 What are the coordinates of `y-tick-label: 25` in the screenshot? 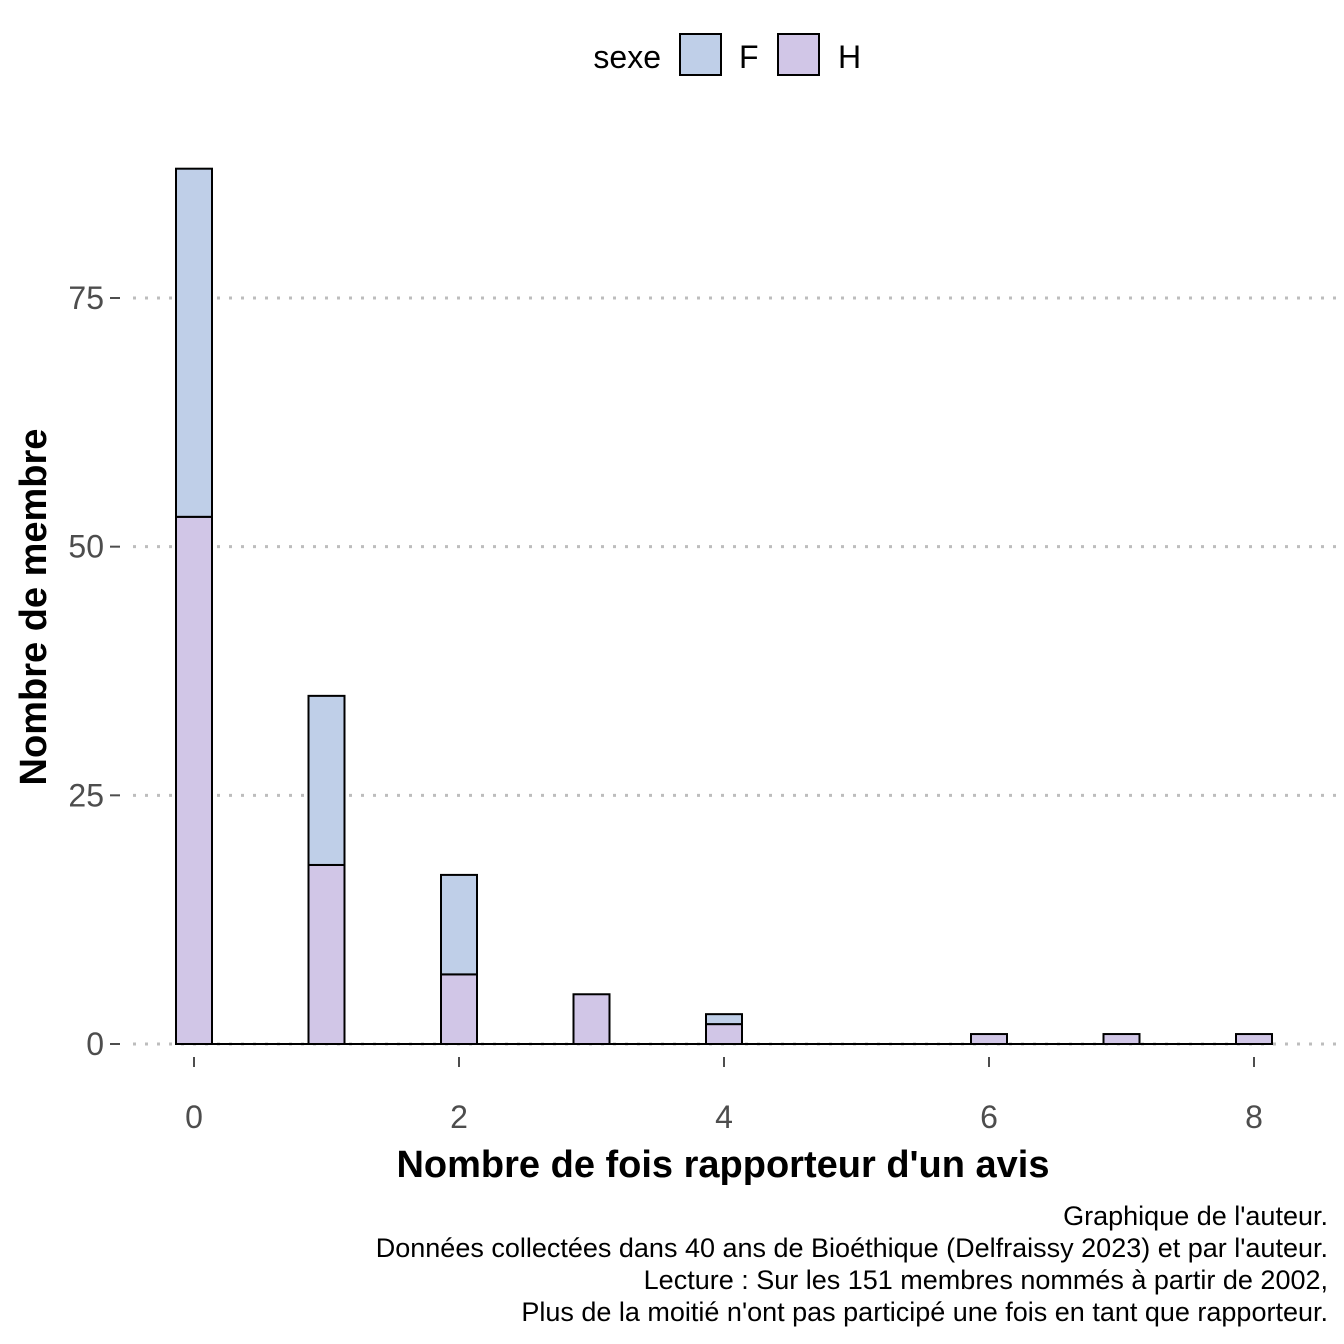 It's located at (86, 795).